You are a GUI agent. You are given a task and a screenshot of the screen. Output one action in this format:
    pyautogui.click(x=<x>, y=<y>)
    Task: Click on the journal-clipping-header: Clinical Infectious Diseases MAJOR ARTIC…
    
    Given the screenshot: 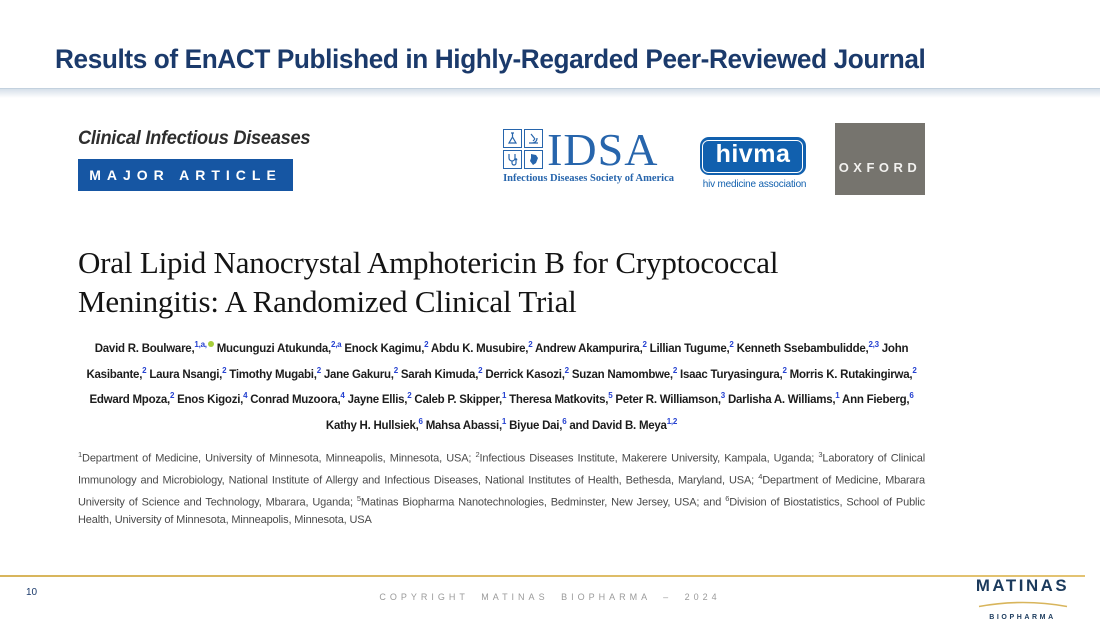 What is the action you would take?
    pyautogui.click(x=501, y=159)
    